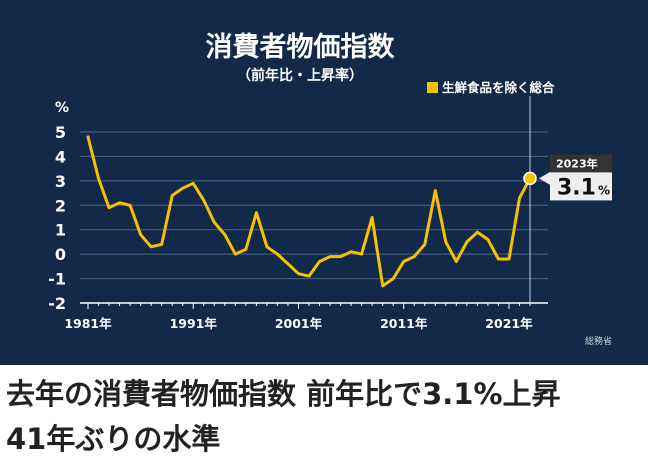 The height and width of the screenshot is (468, 648). I want to click on callout-value-box, so click(581, 186).